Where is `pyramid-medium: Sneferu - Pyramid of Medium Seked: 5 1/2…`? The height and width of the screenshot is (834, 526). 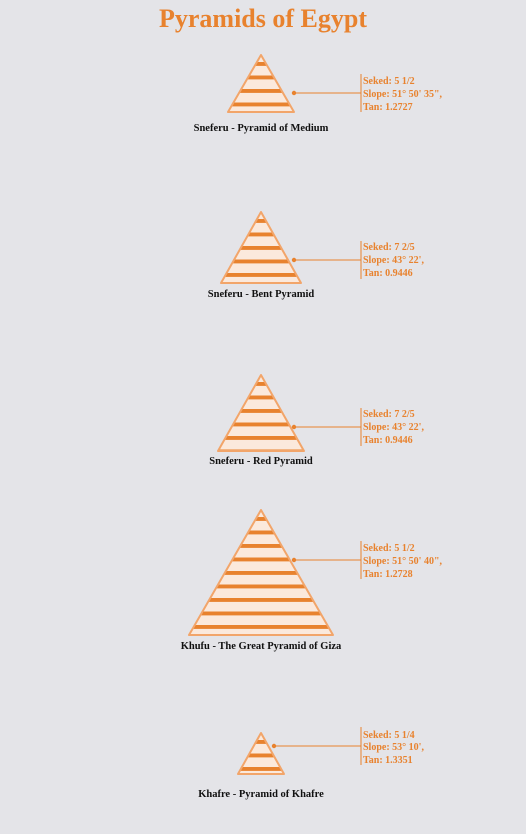 pyramid-medium: Sneferu - Pyramid of Medium Seked: 5 1/2… is located at coordinates (318, 94).